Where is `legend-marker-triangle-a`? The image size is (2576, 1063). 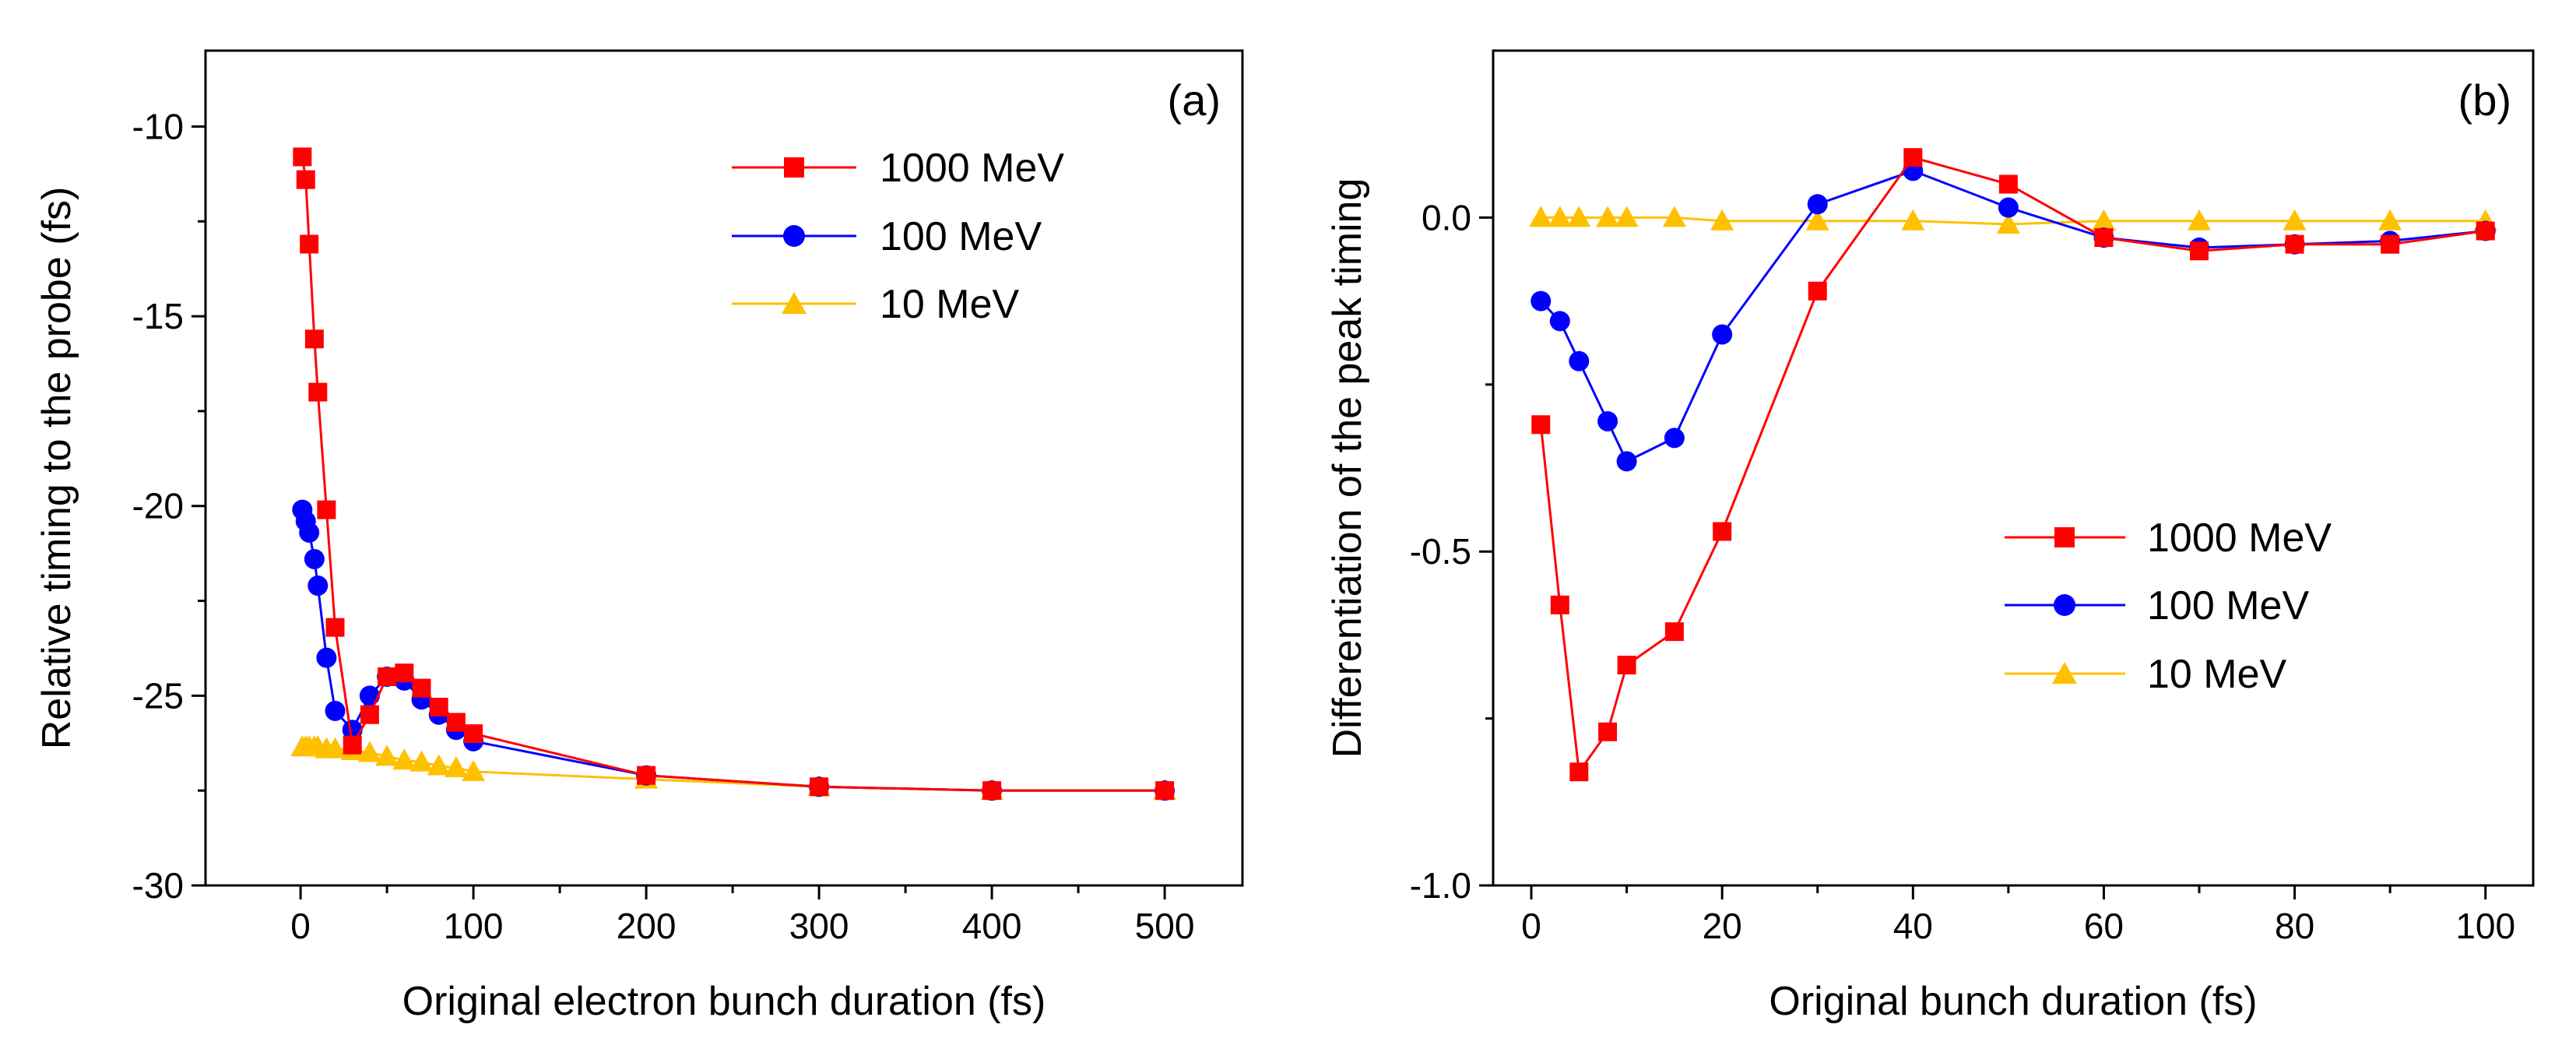 legend-marker-triangle-a is located at coordinates (795, 303).